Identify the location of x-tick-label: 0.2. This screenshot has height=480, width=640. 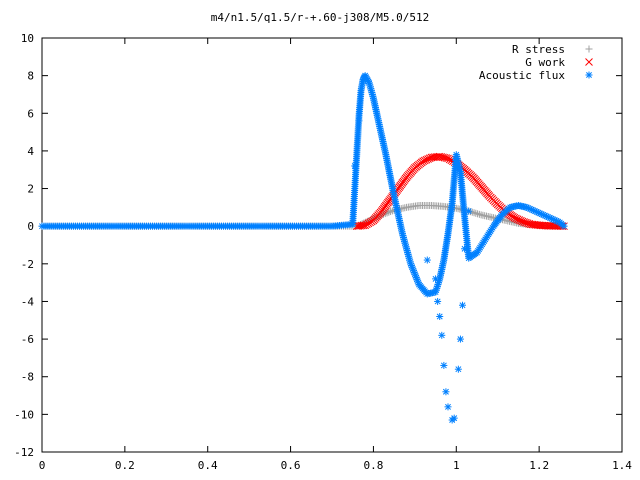
(125, 465).